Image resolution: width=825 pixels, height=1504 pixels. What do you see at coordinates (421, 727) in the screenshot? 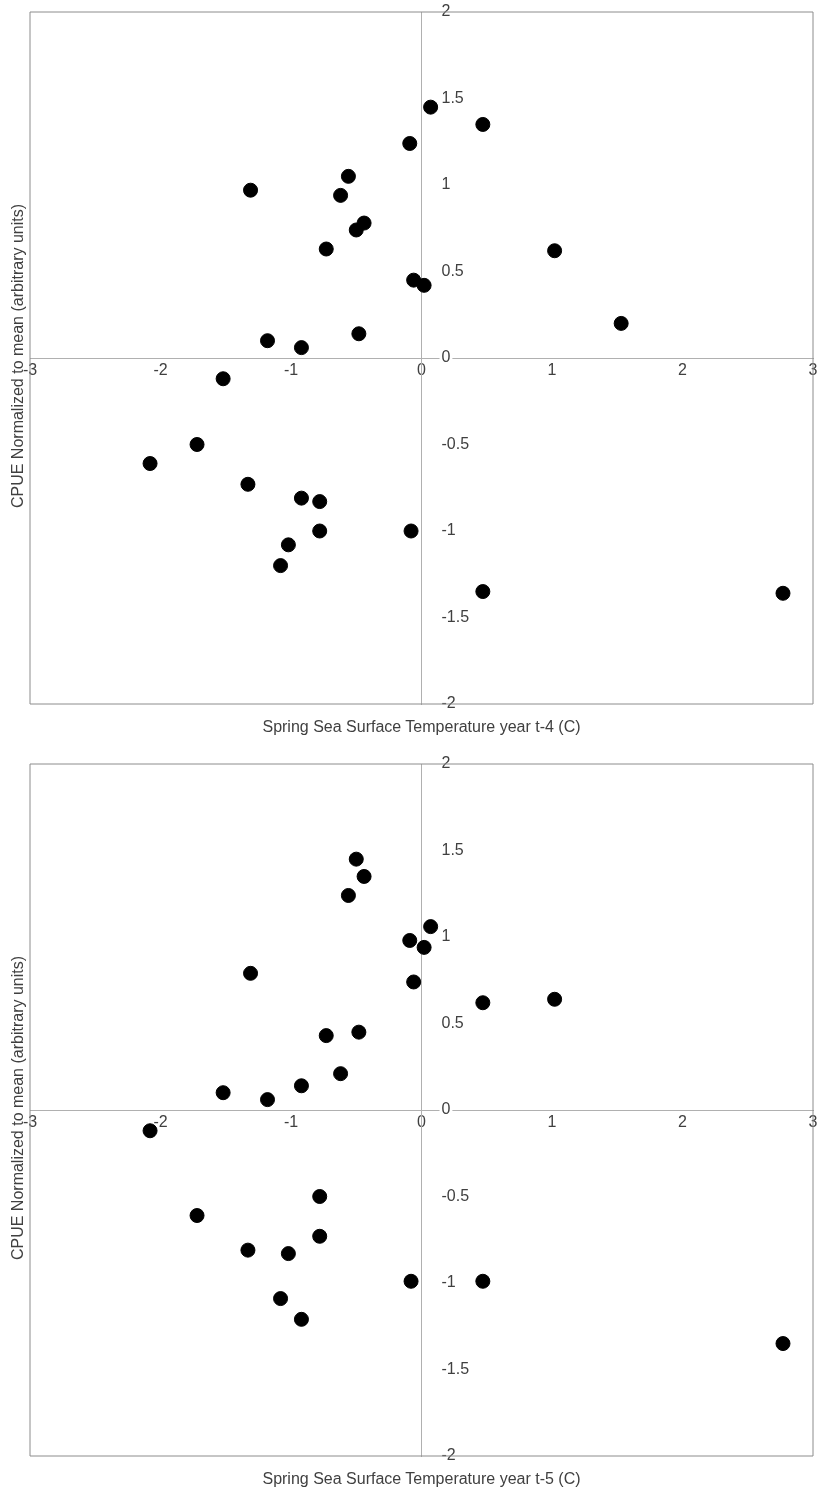
I see `x-axis-title: Spring Sea Surface Temperature year t-4 (C)` at bounding box center [421, 727].